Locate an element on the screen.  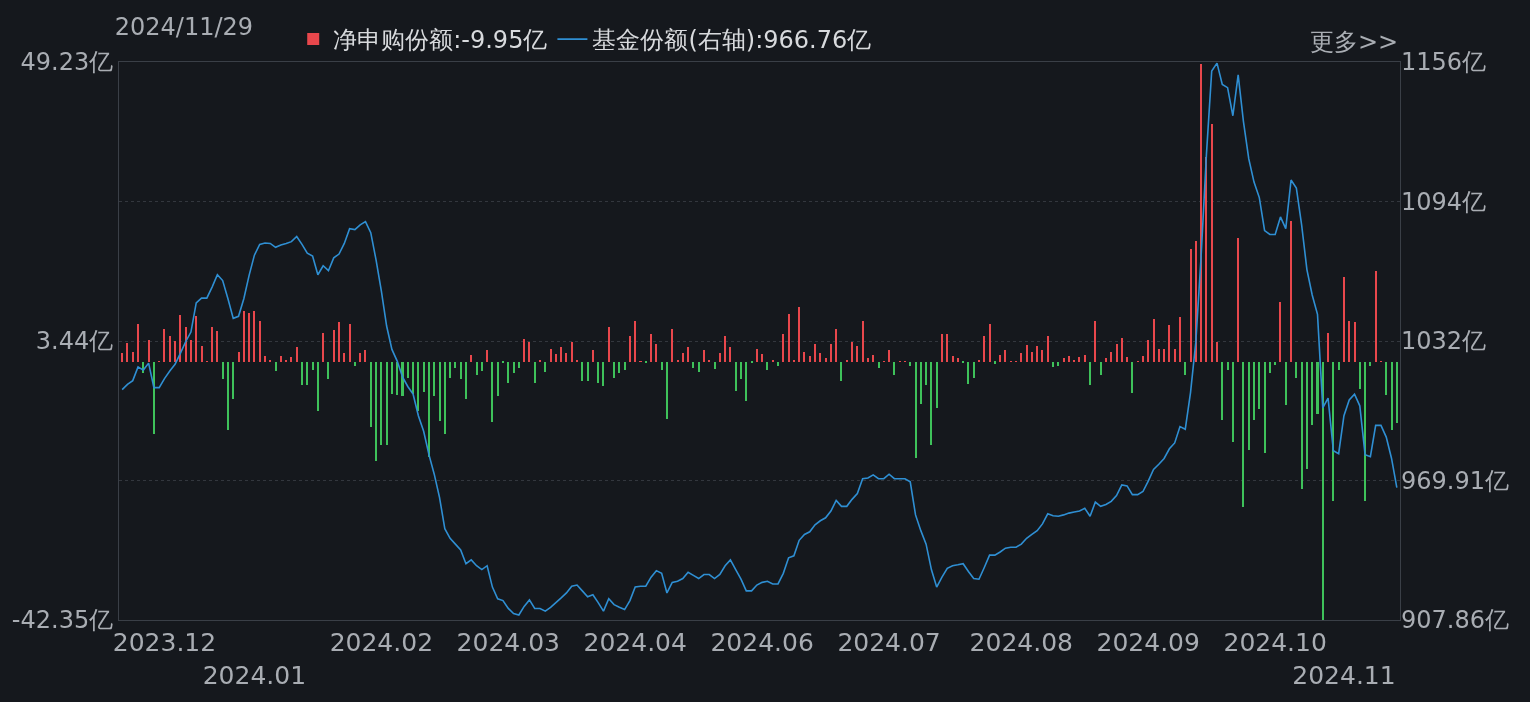
y2-tick-label: 1032亿 is located at coordinates (1444, 341).